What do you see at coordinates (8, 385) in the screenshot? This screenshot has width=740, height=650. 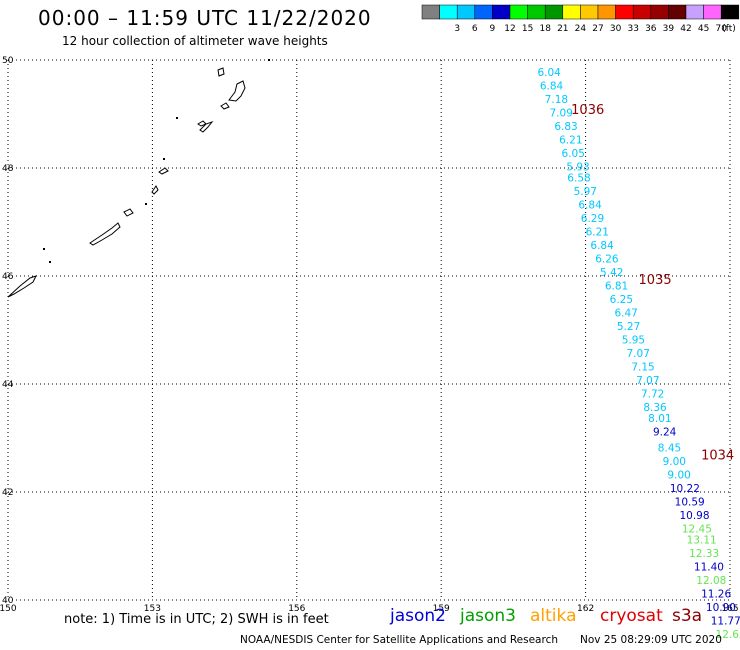 I see `lat-tick-label: 44` at bounding box center [8, 385].